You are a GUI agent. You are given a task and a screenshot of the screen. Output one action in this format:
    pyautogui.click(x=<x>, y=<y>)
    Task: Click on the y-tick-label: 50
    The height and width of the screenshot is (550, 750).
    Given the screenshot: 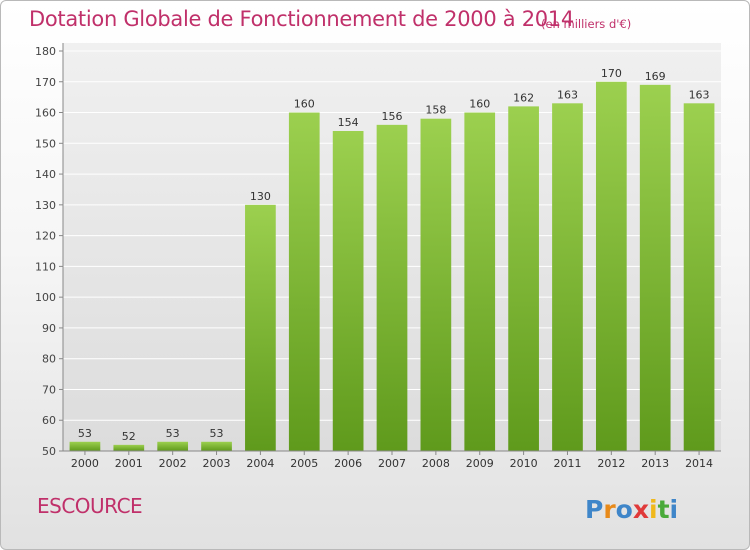 What is the action you would take?
    pyautogui.click(x=49, y=451)
    